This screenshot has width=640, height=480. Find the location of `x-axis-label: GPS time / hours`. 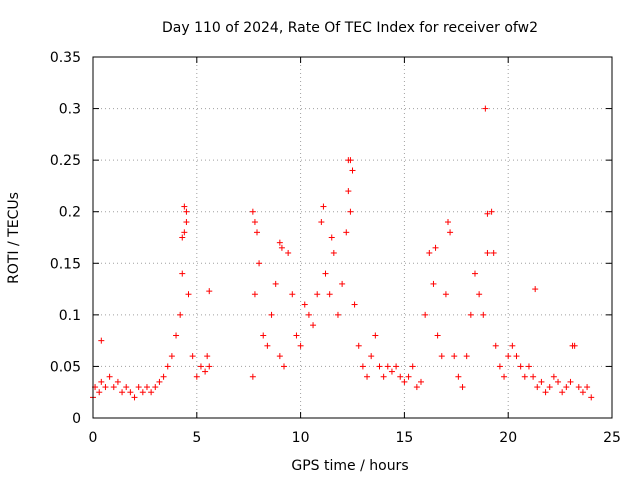

x-axis-label: GPS time / hours is located at coordinates (349, 466).